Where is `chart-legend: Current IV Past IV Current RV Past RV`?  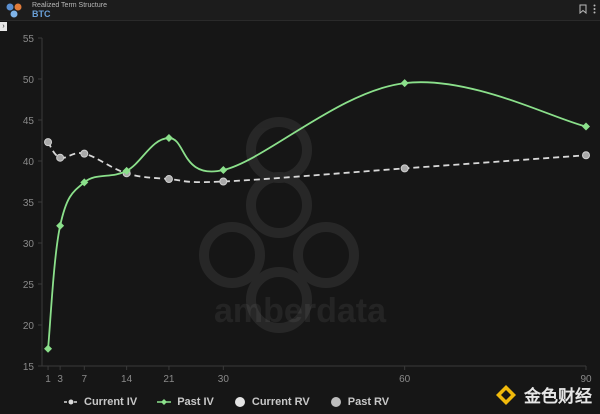 chart-legend: Current IV Past IV Current RV Past RV is located at coordinates (226, 402).